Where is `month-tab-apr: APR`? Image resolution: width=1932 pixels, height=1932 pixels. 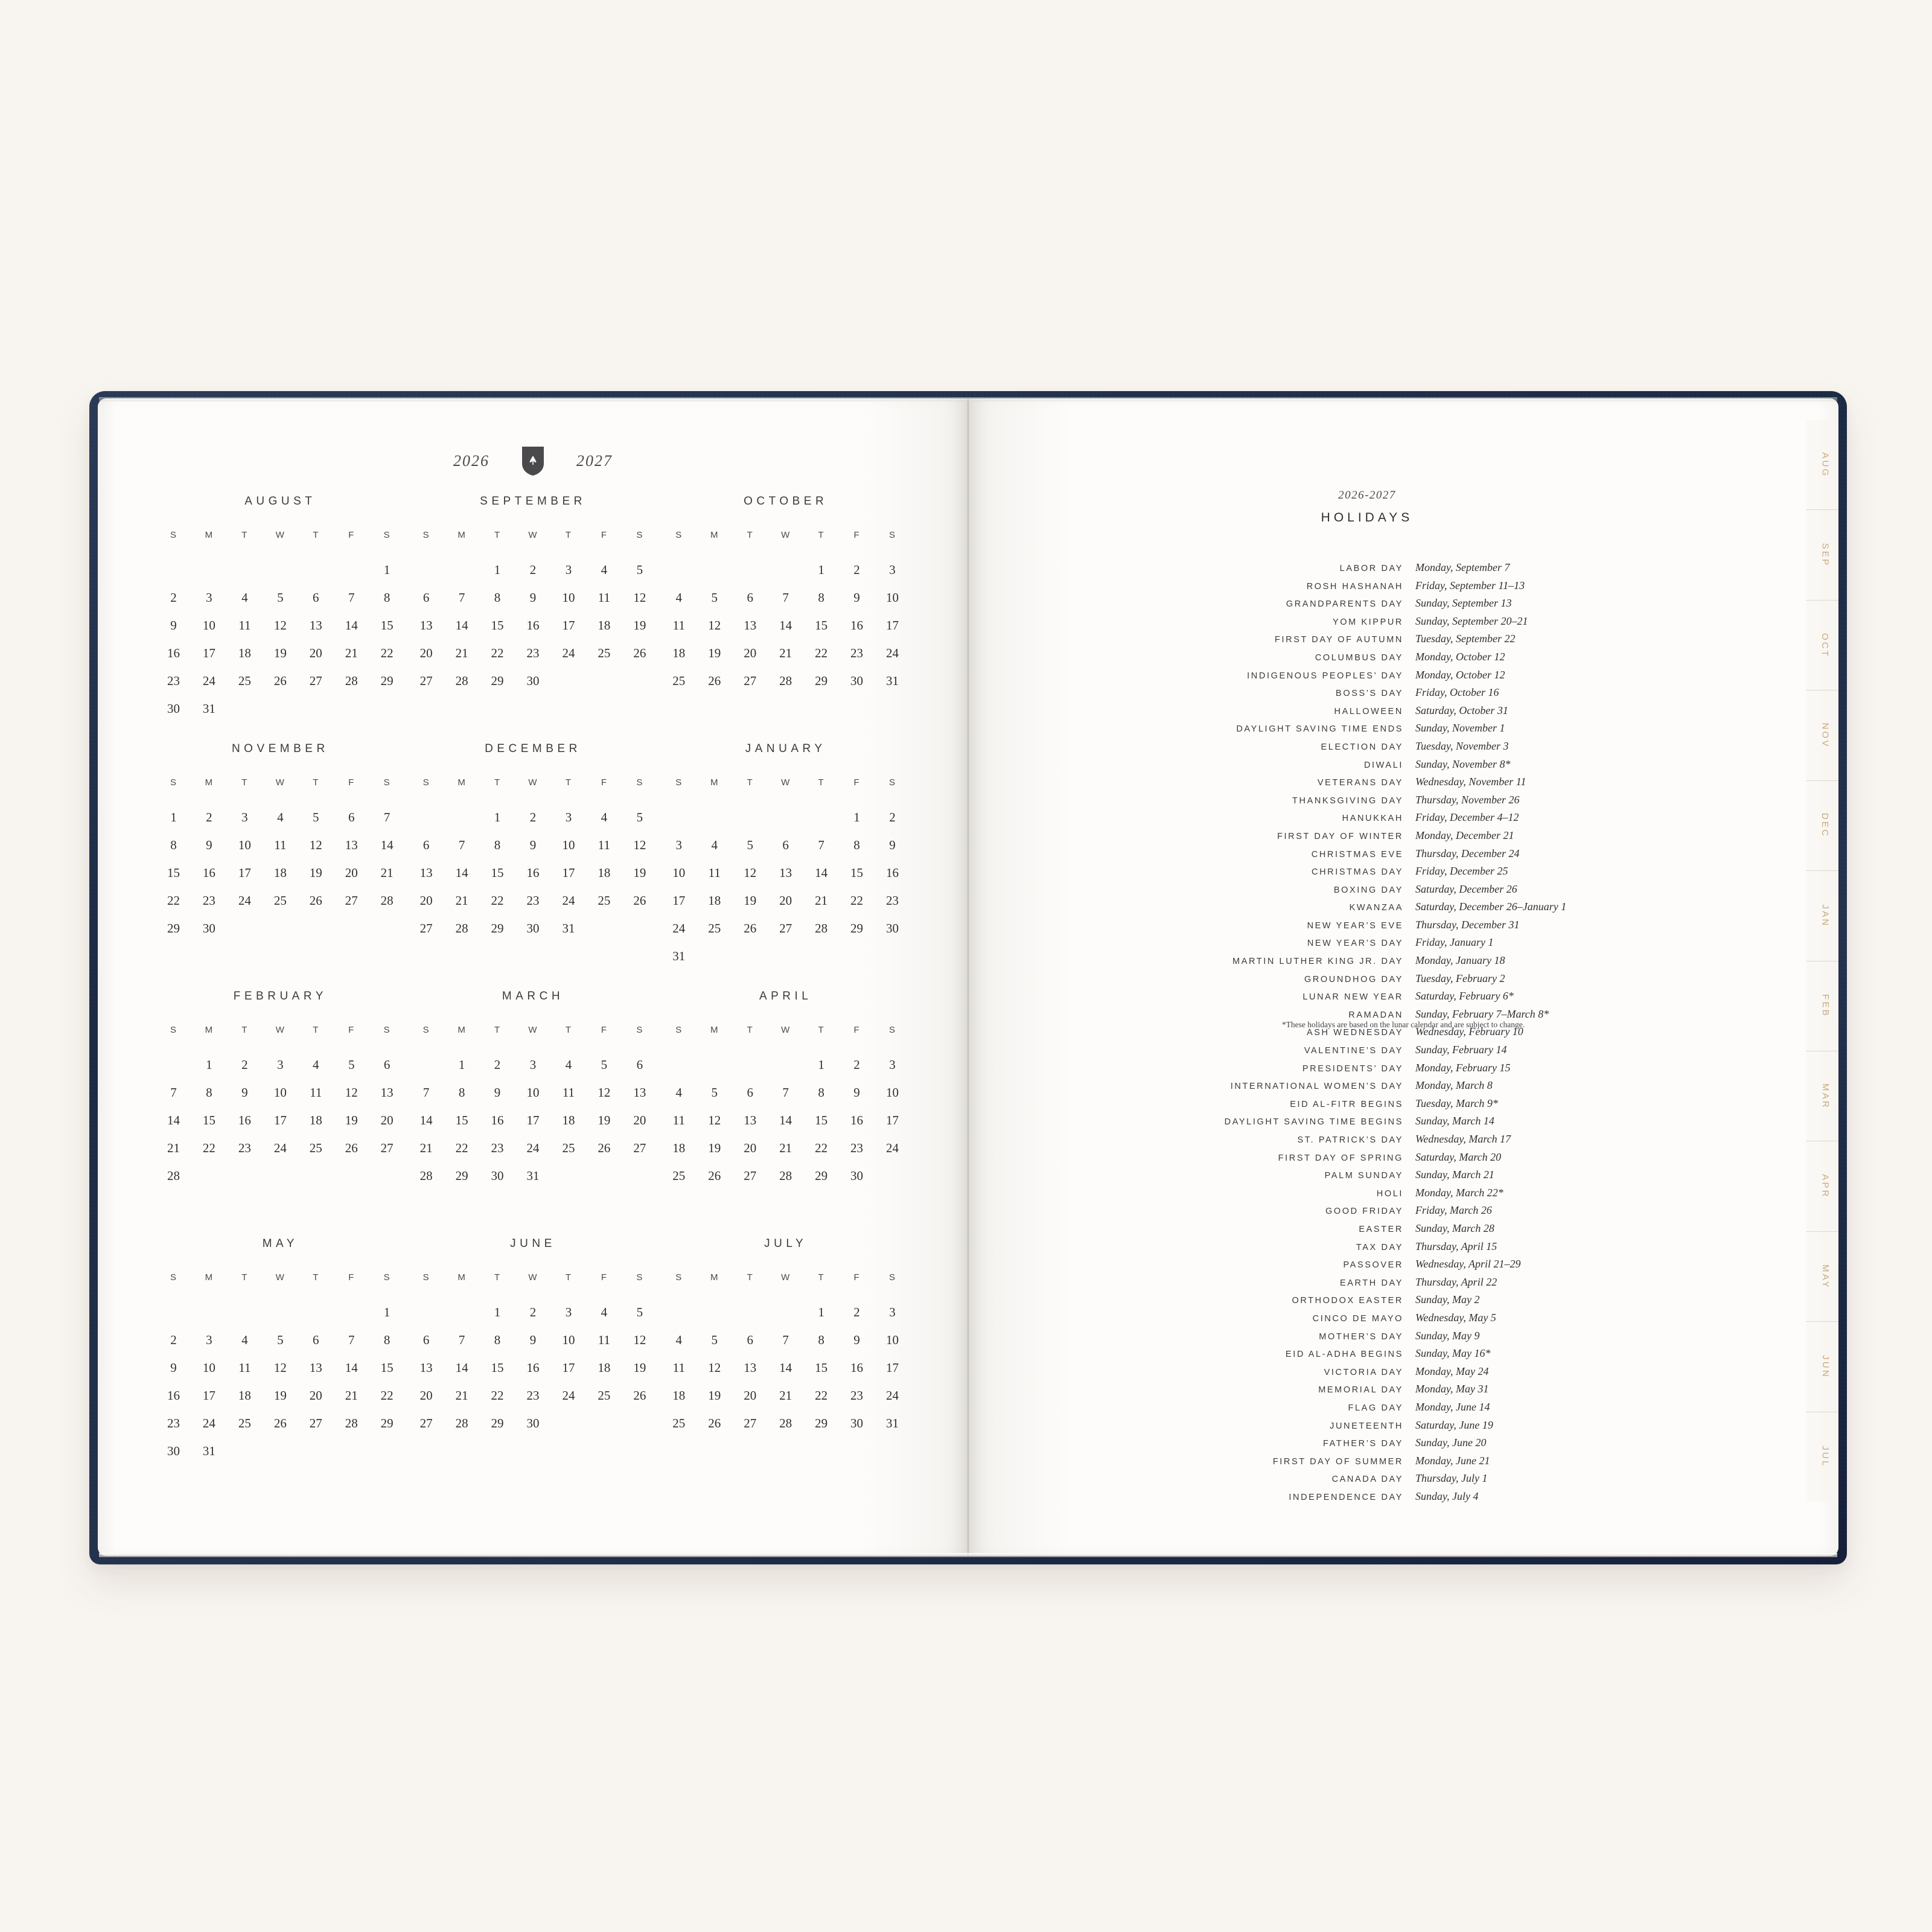
month-tab-apr: APR is located at coordinates (1822, 1186).